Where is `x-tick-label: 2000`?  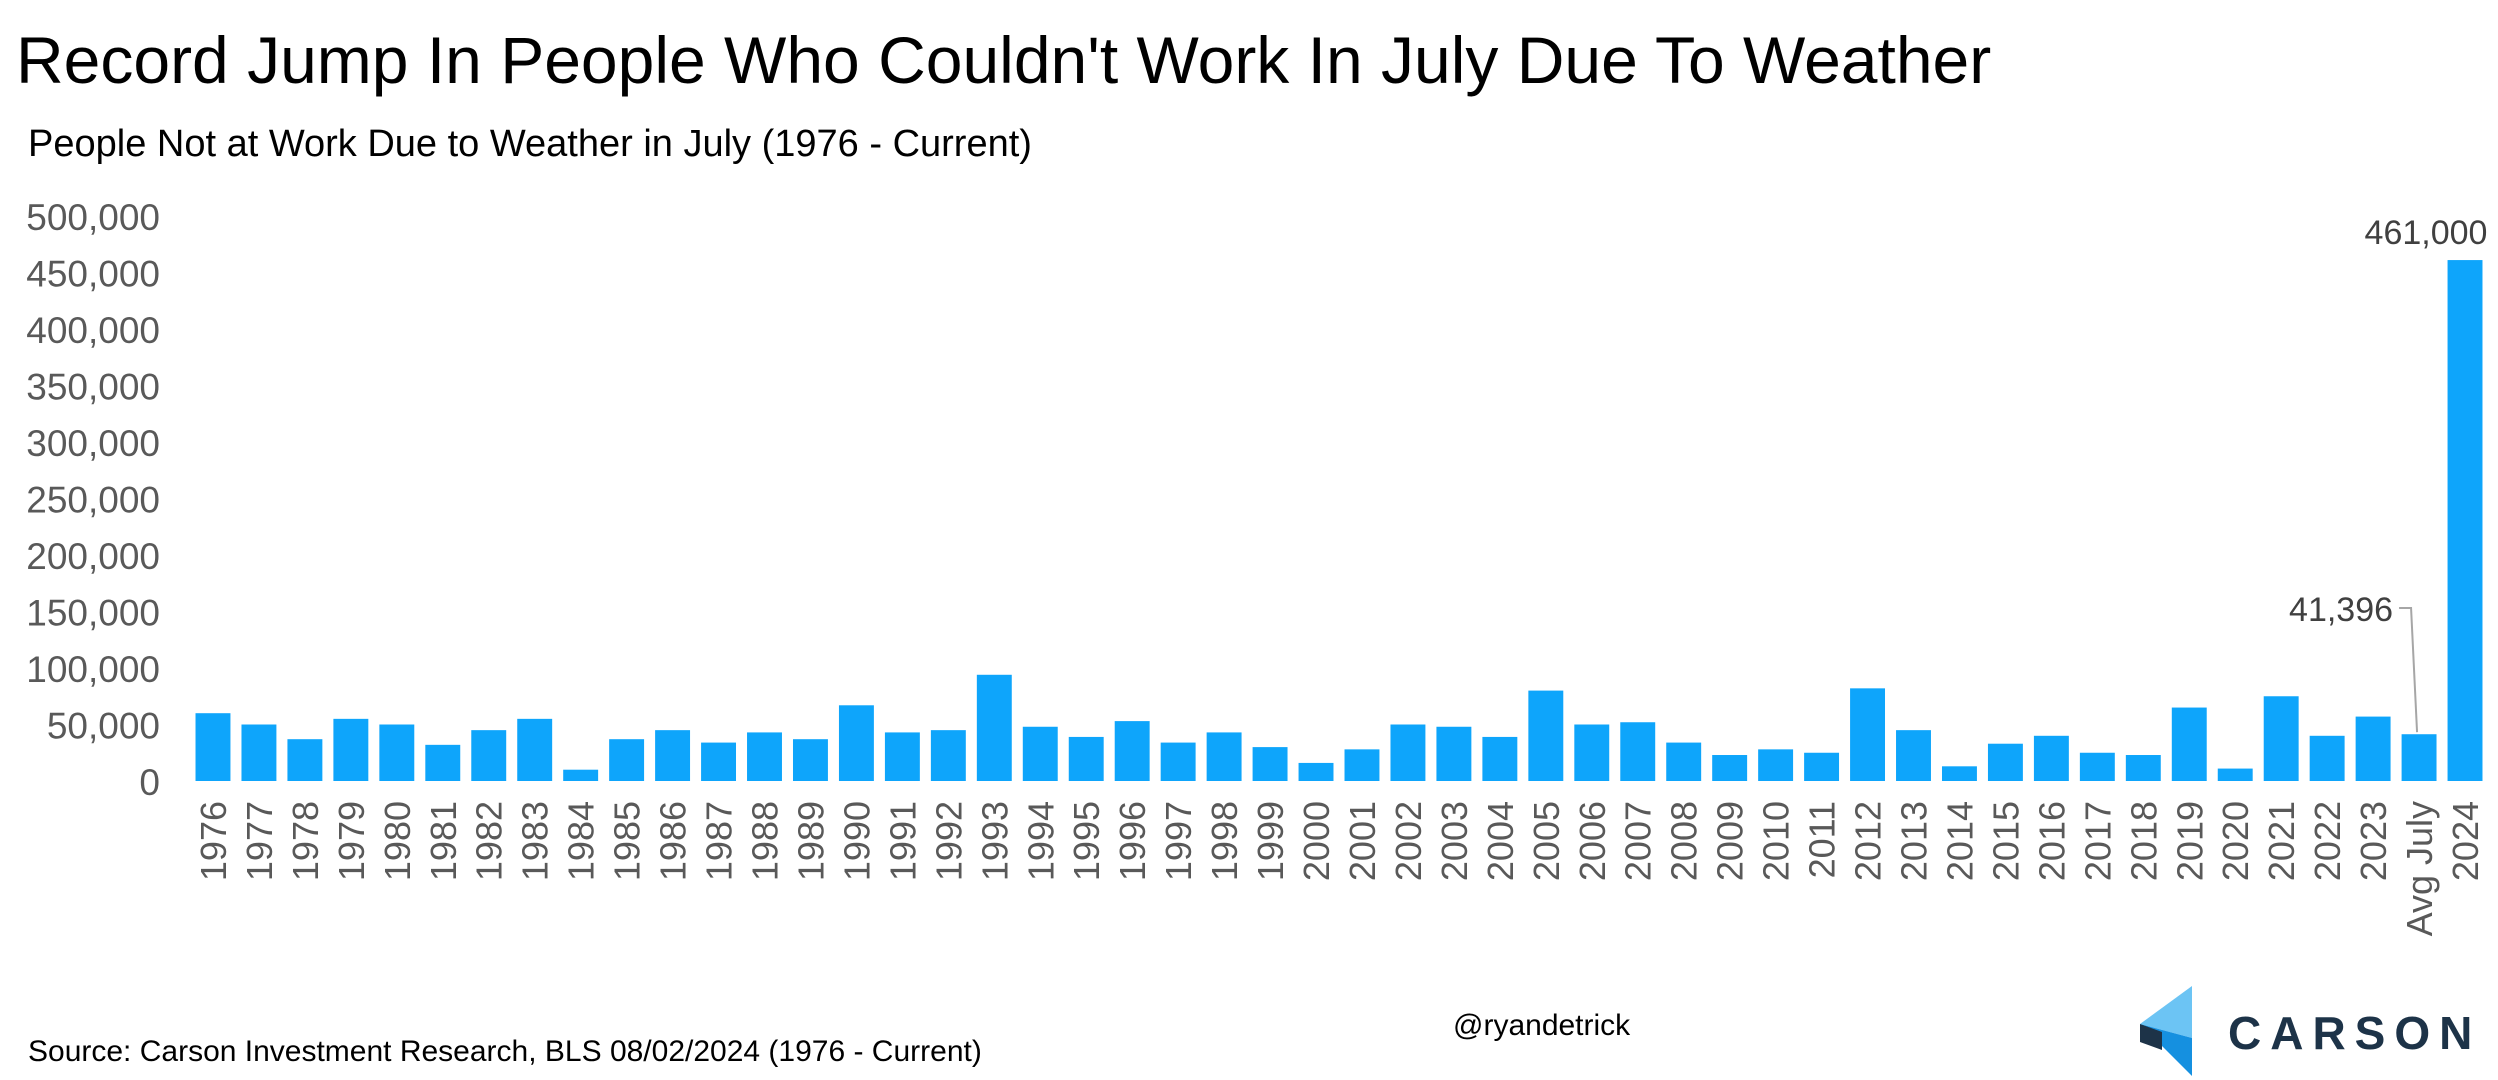
x-tick-label: 2000 is located at coordinates (1316, 841).